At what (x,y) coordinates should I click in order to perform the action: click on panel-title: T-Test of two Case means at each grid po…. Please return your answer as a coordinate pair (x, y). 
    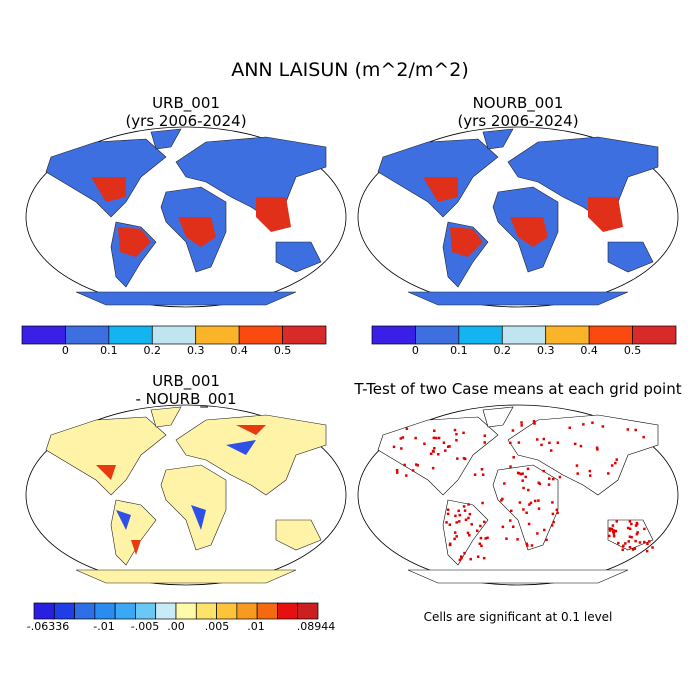
    Looking at the image, I should click on (517, 389).